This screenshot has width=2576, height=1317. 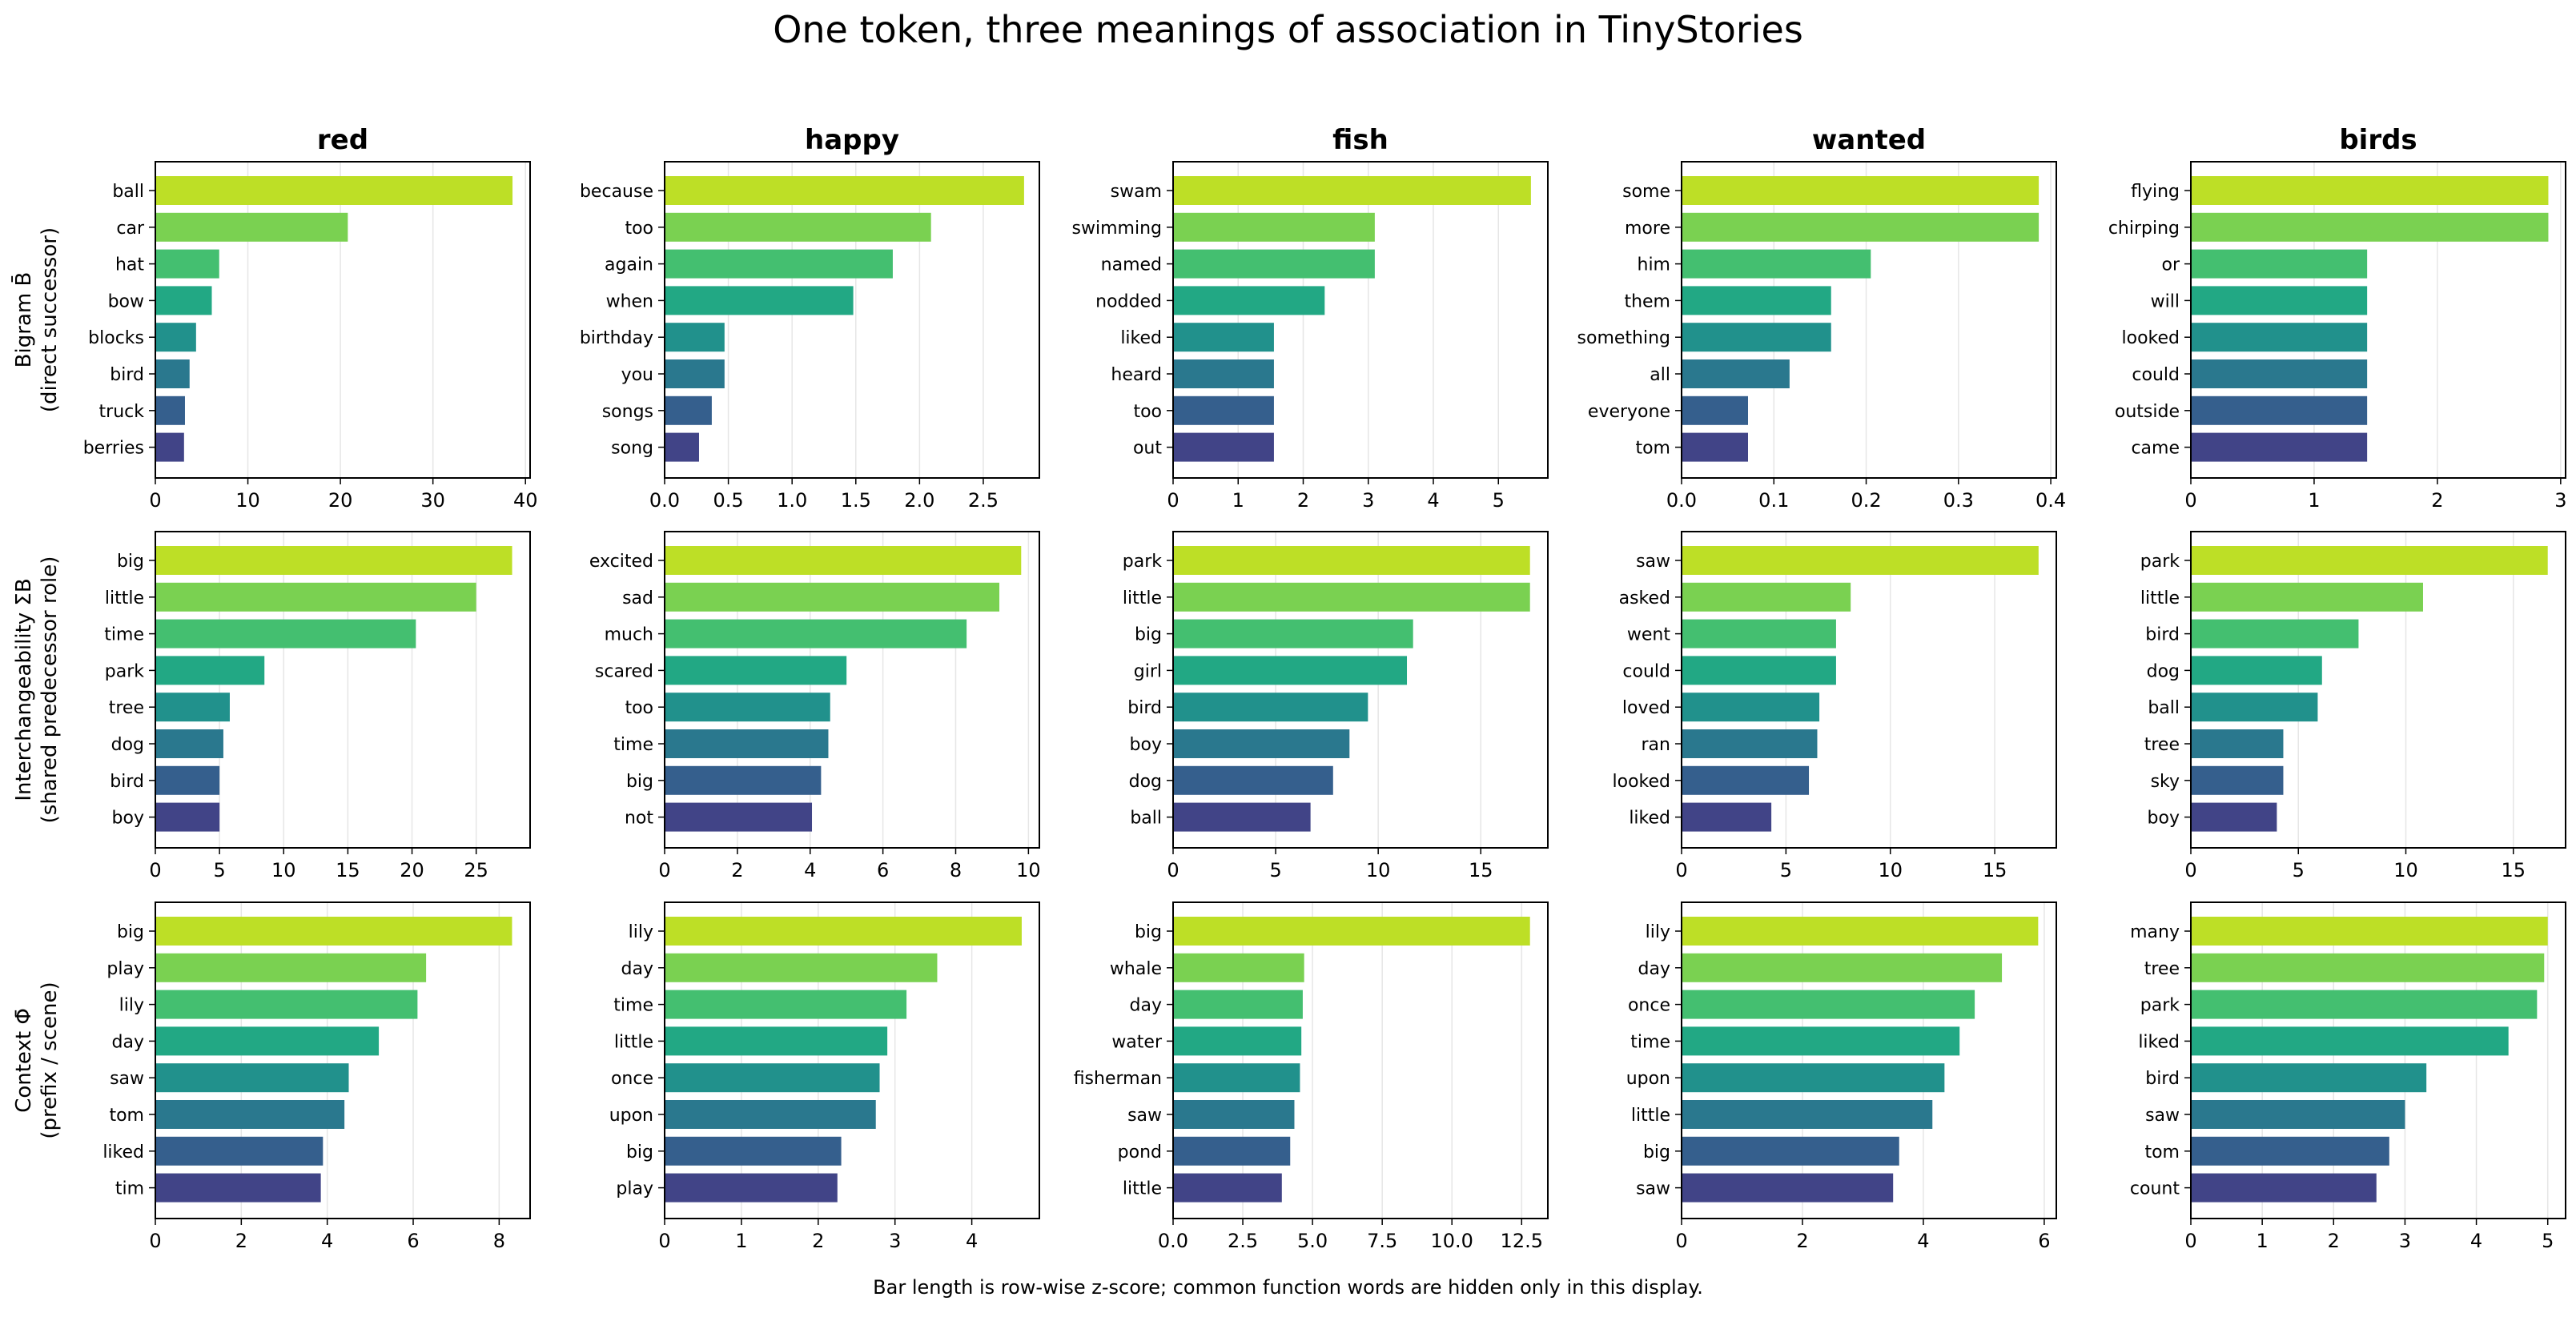 What do you see at coordinates (779, 264) in the screenshot?
I see `bar-again` at bounding box center [779, 264].